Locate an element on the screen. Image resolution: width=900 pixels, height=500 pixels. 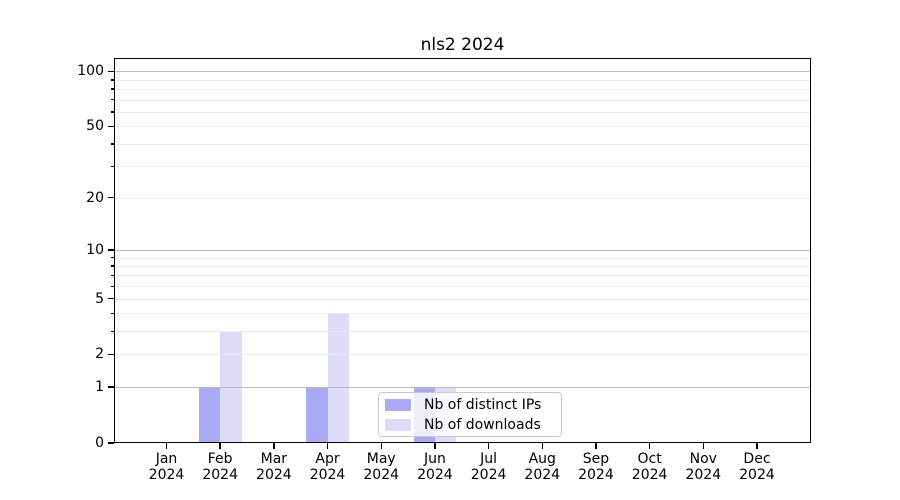
x-tick-month: Feb is located at coordinates (220, 459).